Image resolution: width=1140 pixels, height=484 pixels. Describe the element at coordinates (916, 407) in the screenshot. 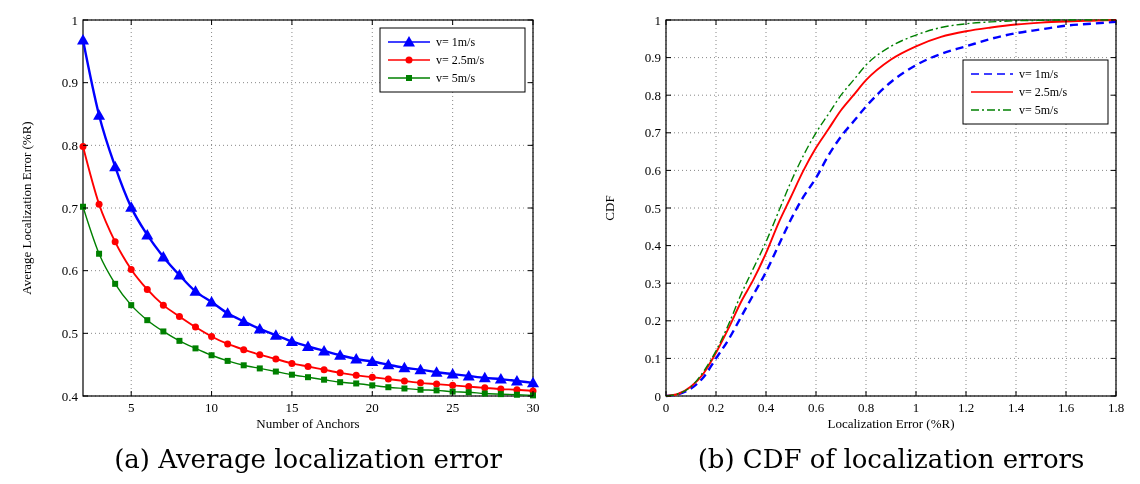

I see `x-tick-label: 1` at that location.